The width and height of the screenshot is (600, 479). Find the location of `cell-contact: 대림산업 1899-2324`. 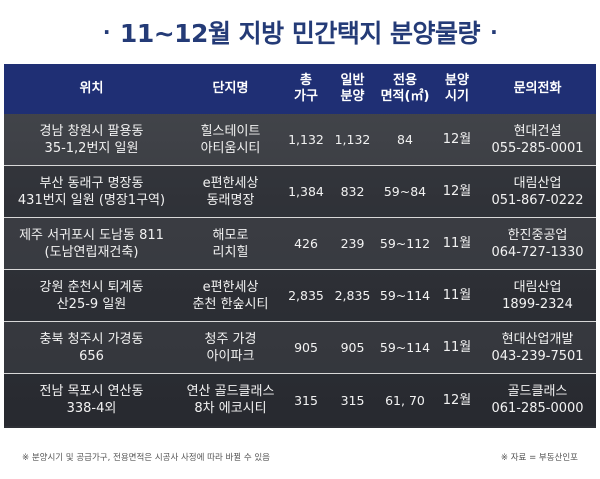

cell-contact: 대림산업 1899-2324 is located at coordinates (537, 295).